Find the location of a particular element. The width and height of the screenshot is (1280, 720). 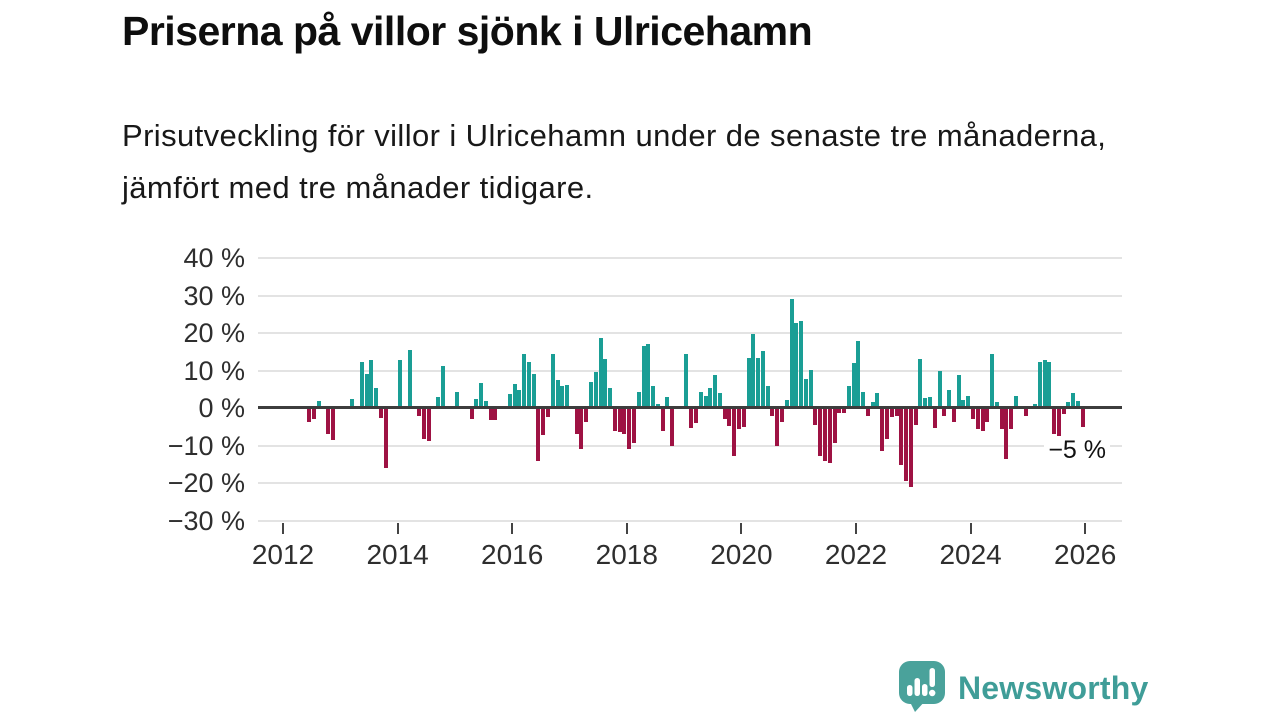

newsworthy-logo: Newsworthy is located at coordinates (1022, 688).